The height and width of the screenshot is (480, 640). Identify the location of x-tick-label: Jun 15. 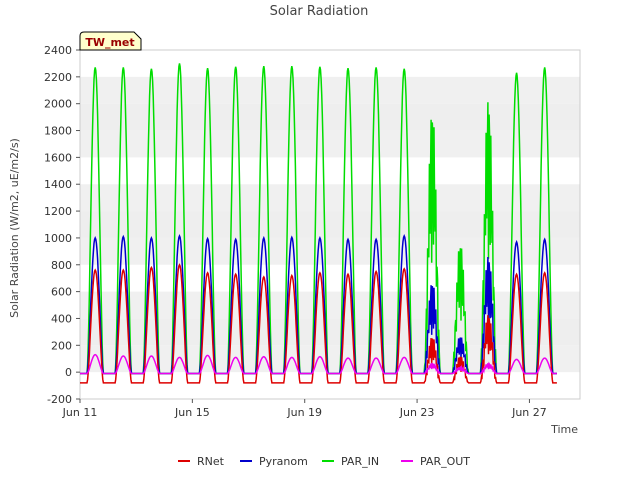
(192, 412).